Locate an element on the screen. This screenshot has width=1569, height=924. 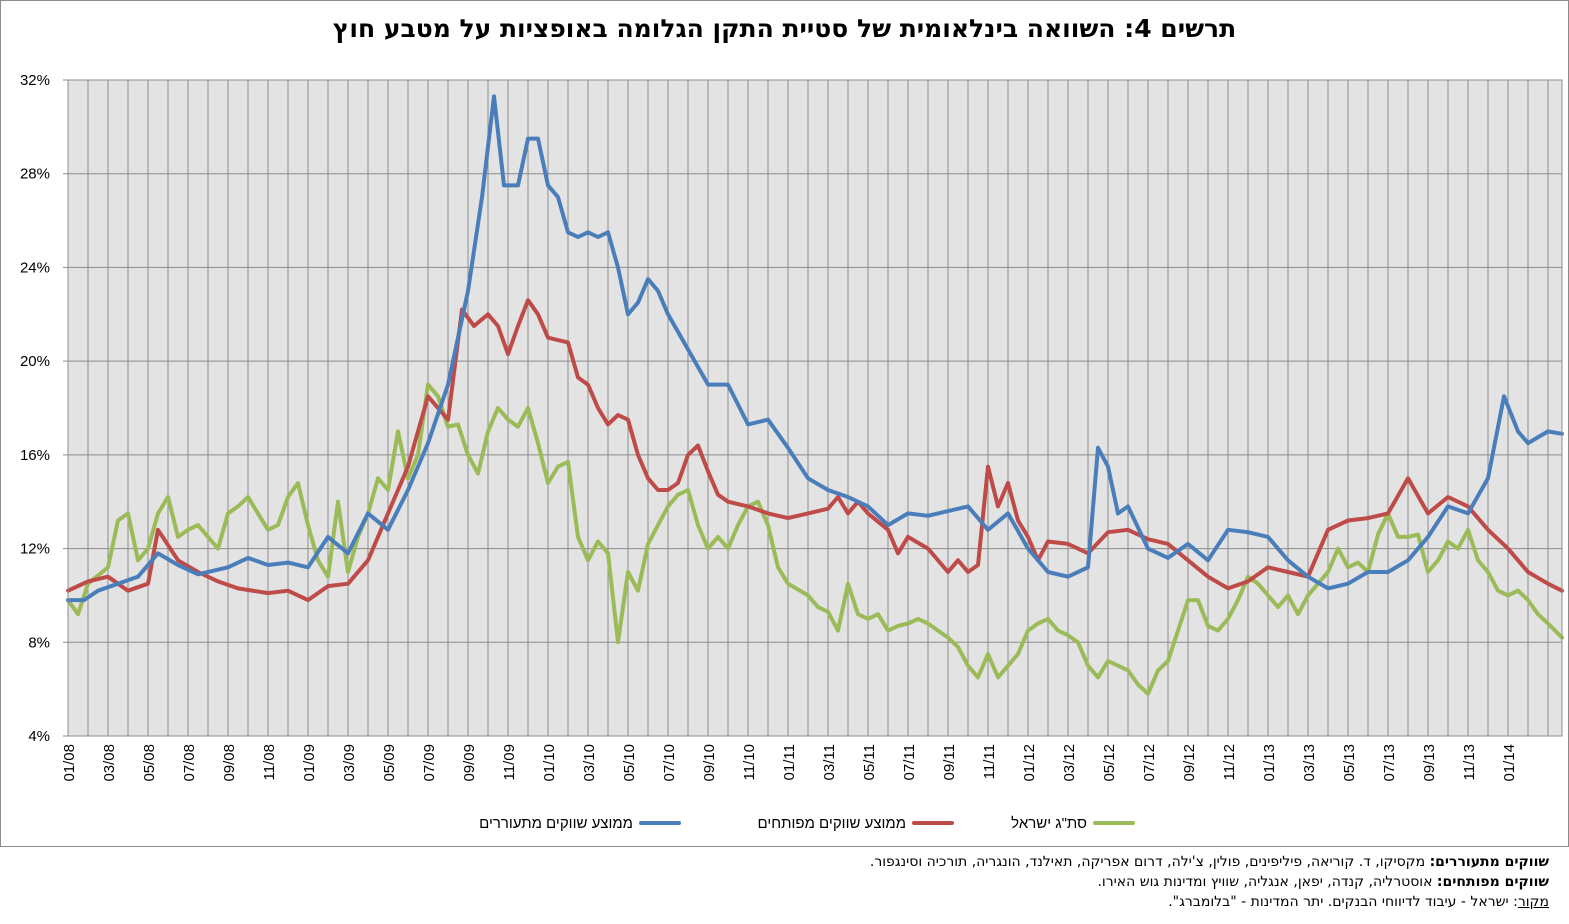
legend-item-emerging: ממוצע שווקים מתעוררים is located at coordinates (580, 823).